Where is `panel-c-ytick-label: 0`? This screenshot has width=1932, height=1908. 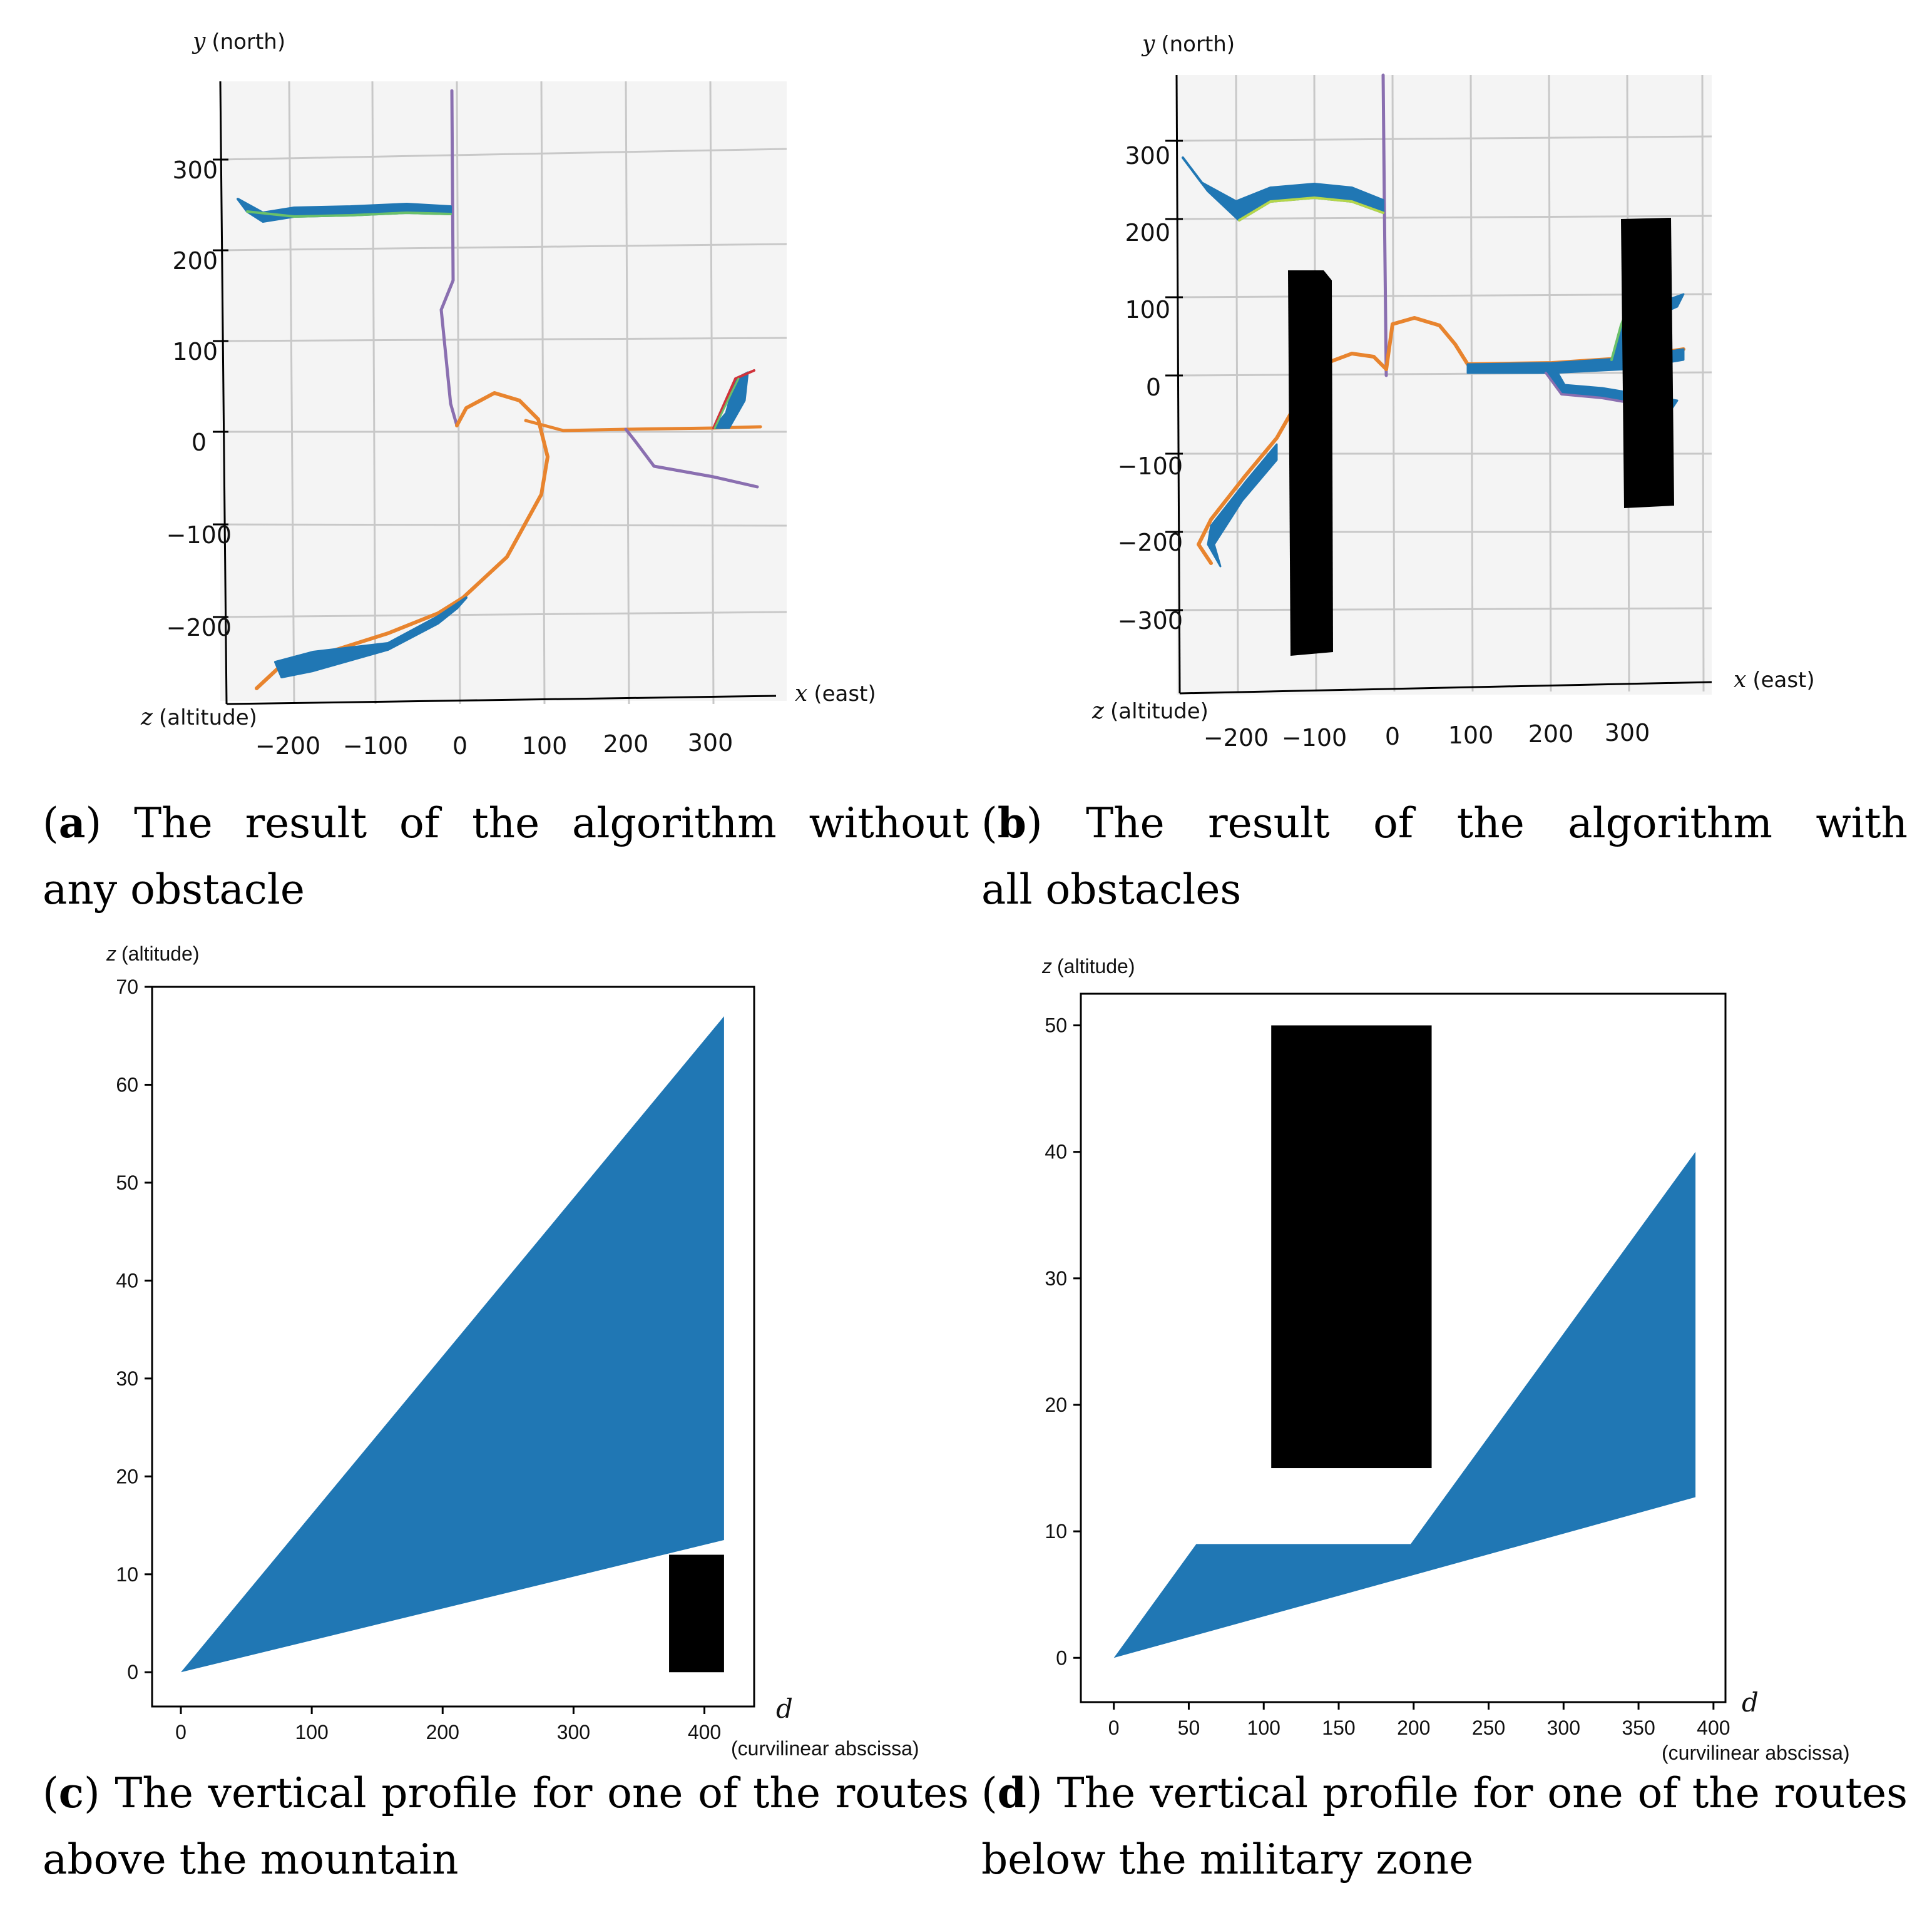 panel-c-ytick-label: 0 is located at coordinates (132, 1672).